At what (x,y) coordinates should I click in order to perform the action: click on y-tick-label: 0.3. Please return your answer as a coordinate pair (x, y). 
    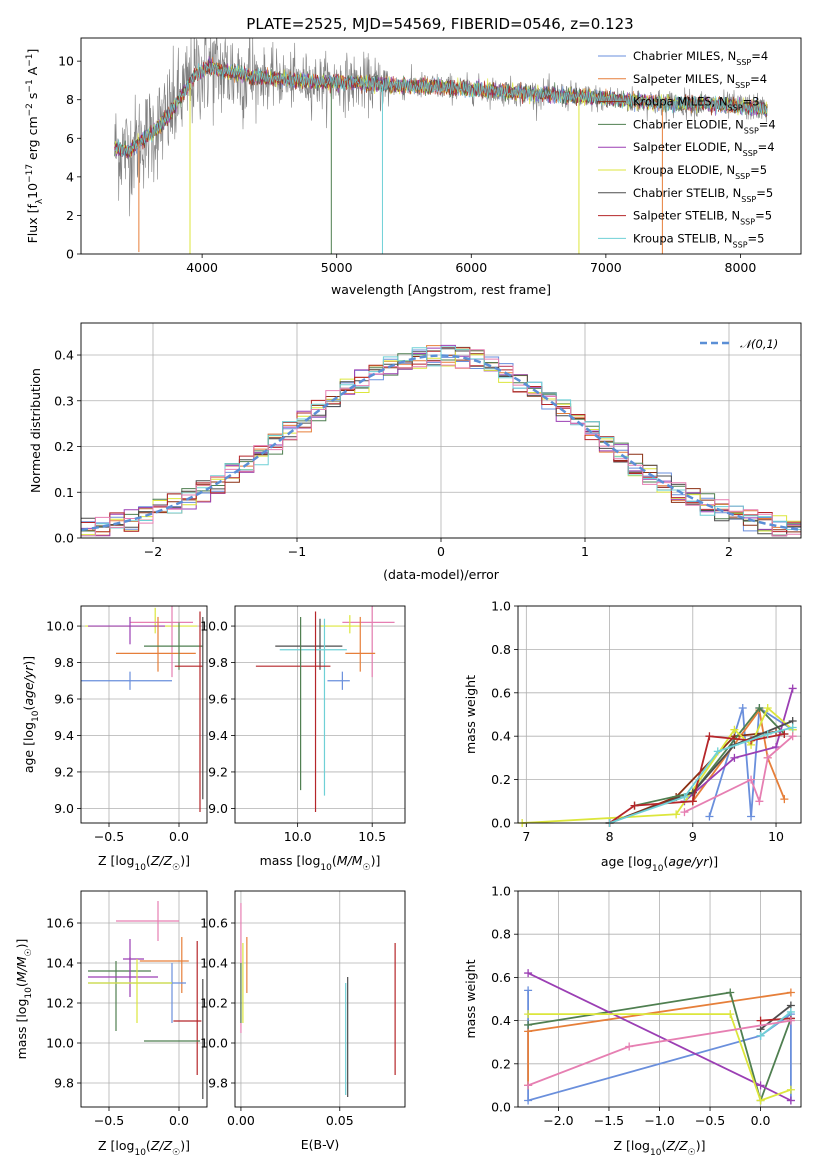
    Looking at the image, I should click on (64, 400).